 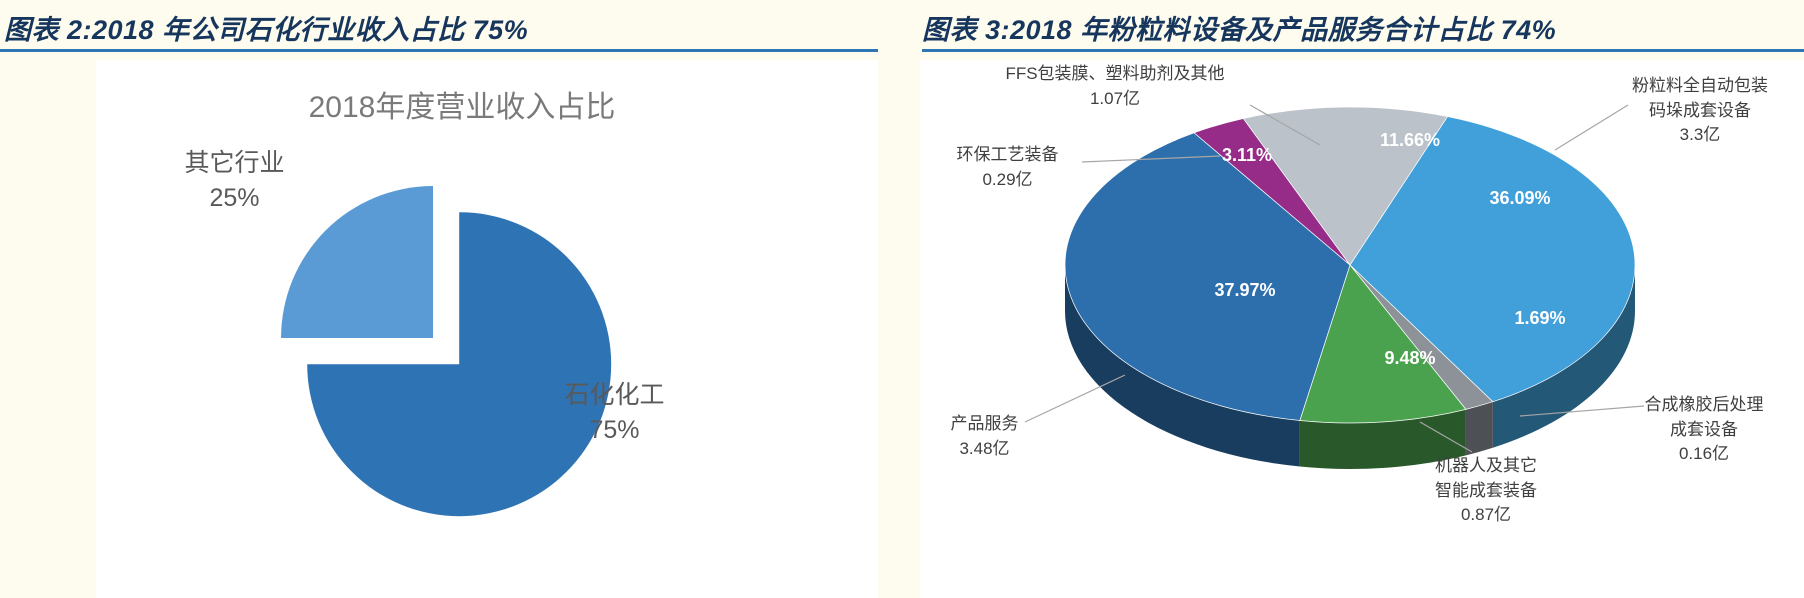 I want to click on pie-label-other-industry: 其它行业 25%, so click(x=234, y=181).